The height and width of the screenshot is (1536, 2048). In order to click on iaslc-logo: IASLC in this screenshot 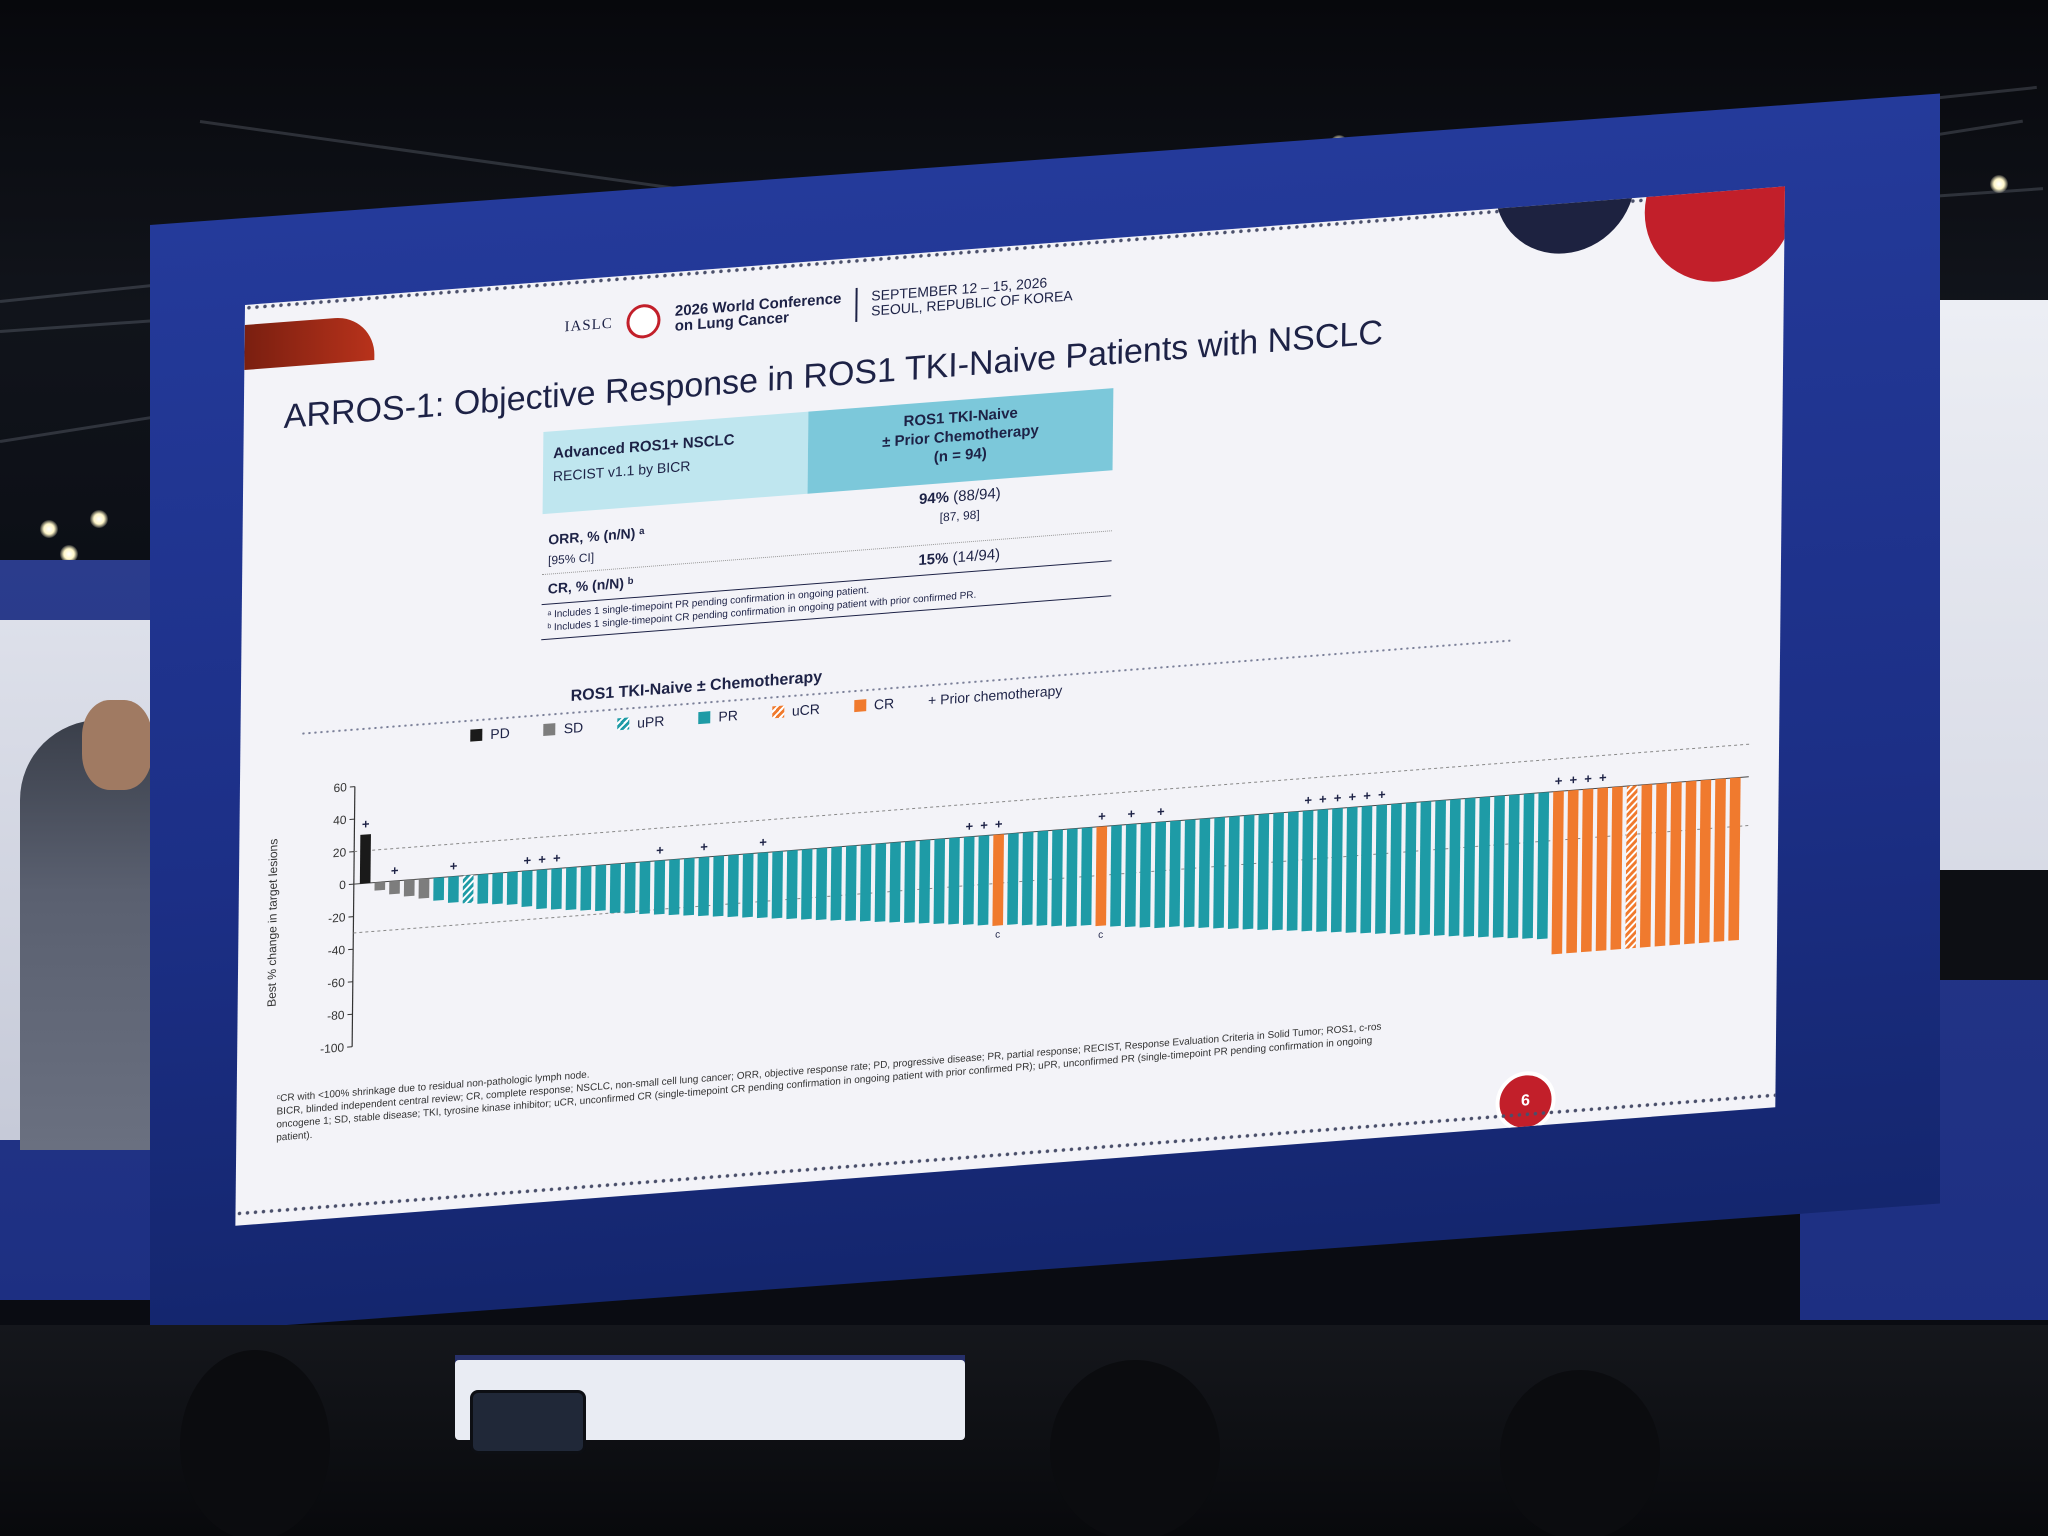, I will do `click(588, 325)`.